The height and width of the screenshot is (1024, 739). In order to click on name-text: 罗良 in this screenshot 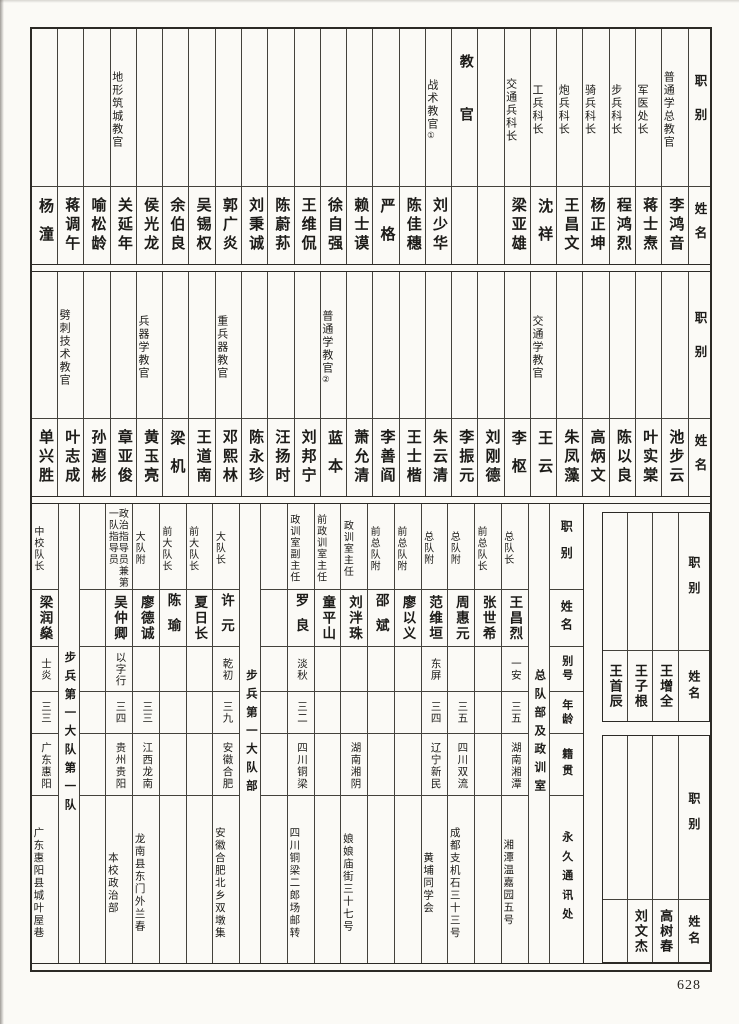, I will do `click(301, 618)`.